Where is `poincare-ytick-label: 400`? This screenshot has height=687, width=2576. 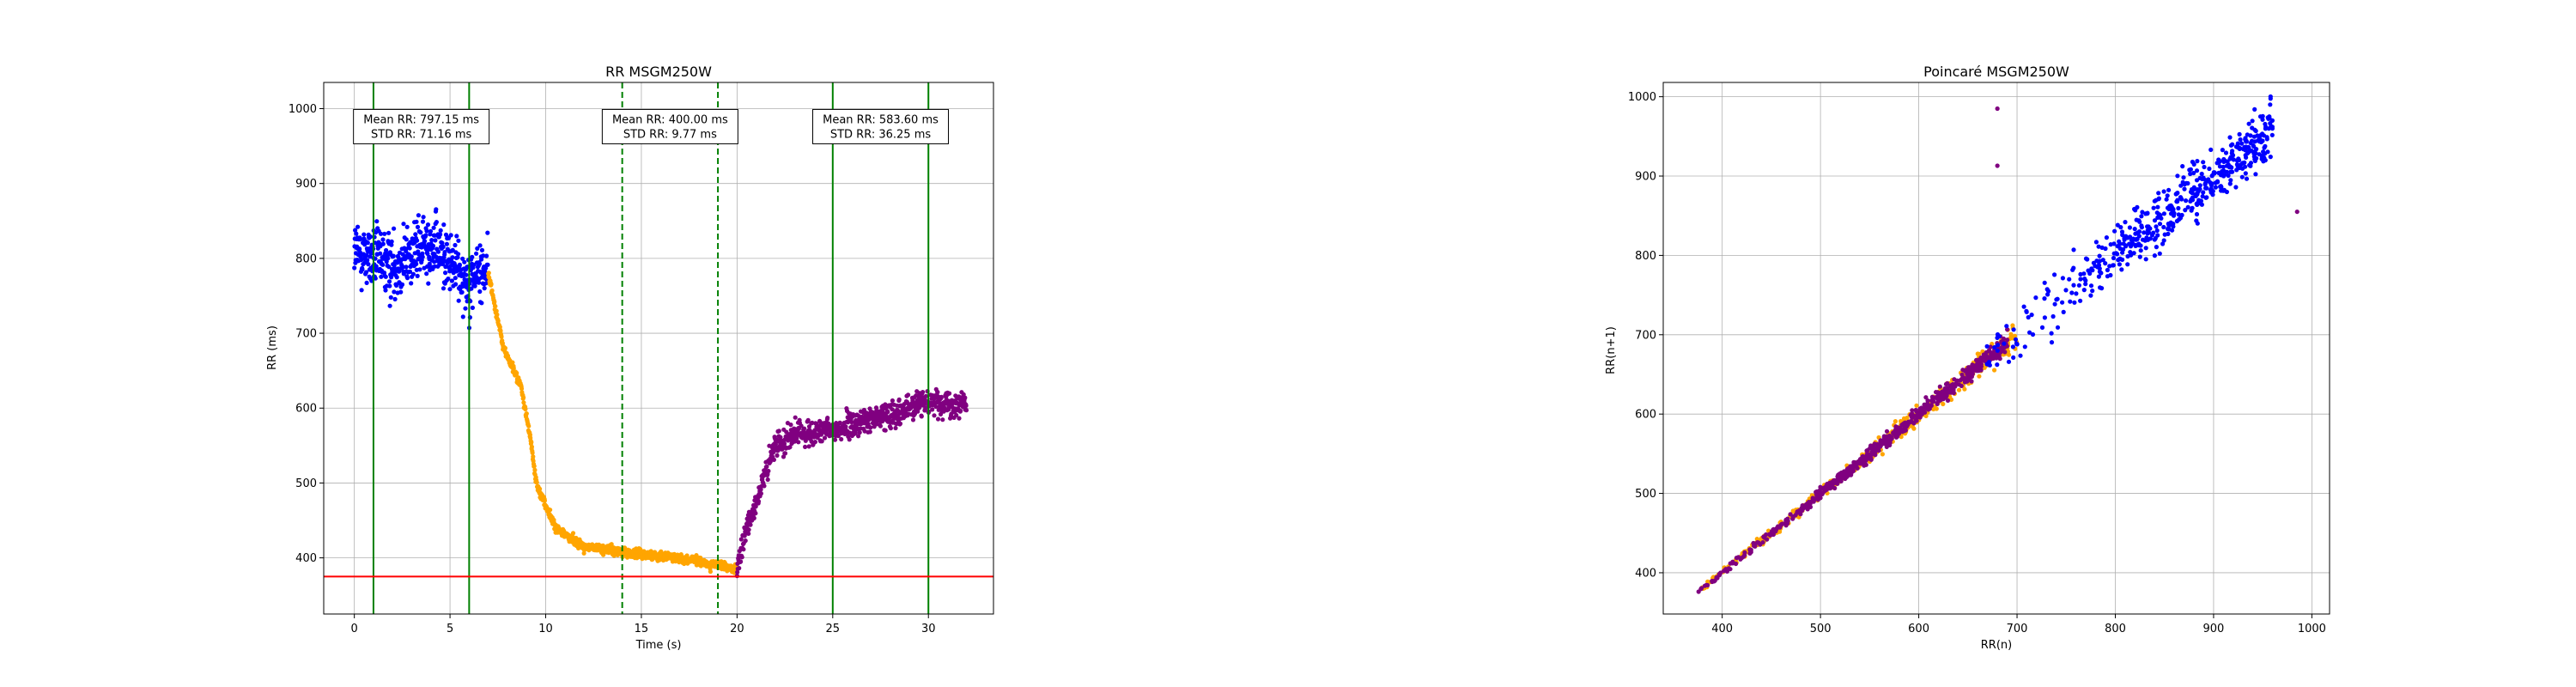
poincare-ytick-label: 400 is located at coordinates (1645, 573).